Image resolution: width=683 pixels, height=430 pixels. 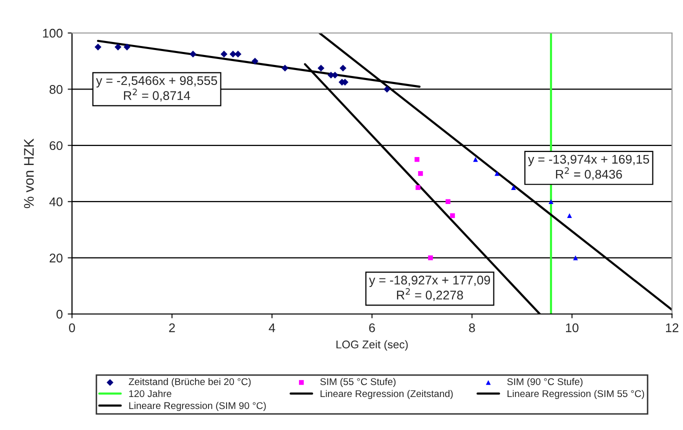 What do you see at coordinates (572, 327) in the screenshot?
I see `x-tick-label: 10` at bounding box center [572, 327].